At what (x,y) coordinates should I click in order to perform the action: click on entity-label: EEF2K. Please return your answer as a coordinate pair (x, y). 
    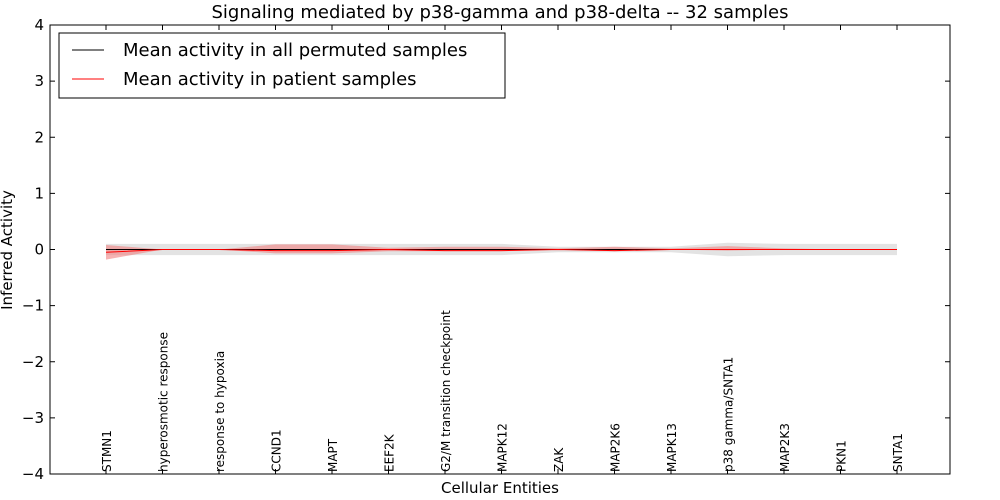
    Looking at the image, I should click on (390, 452).